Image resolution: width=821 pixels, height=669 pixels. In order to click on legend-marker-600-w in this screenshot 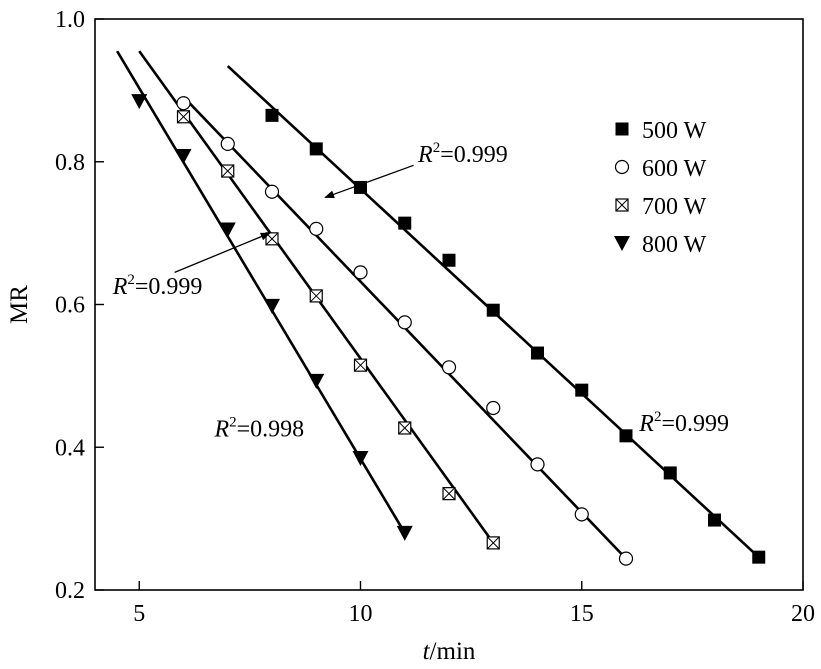, I will do `click(622, 167)`.